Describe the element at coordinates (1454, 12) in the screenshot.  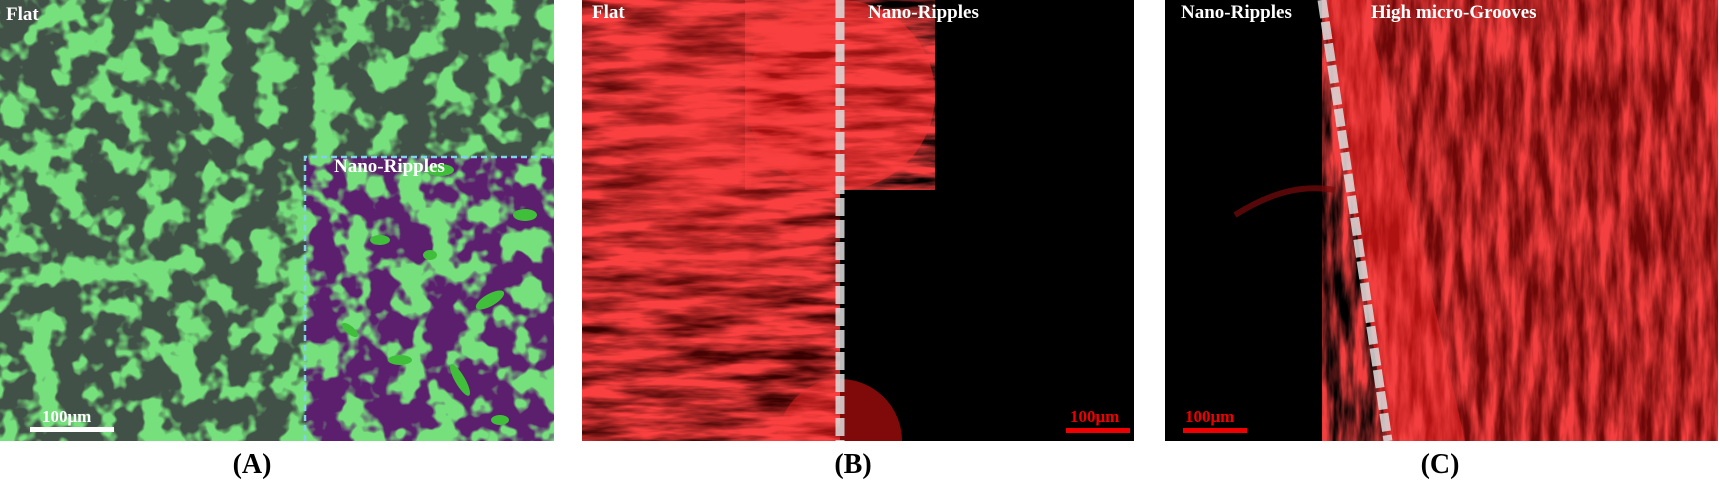
I see `region-label: High micro-Grooves` at that location.